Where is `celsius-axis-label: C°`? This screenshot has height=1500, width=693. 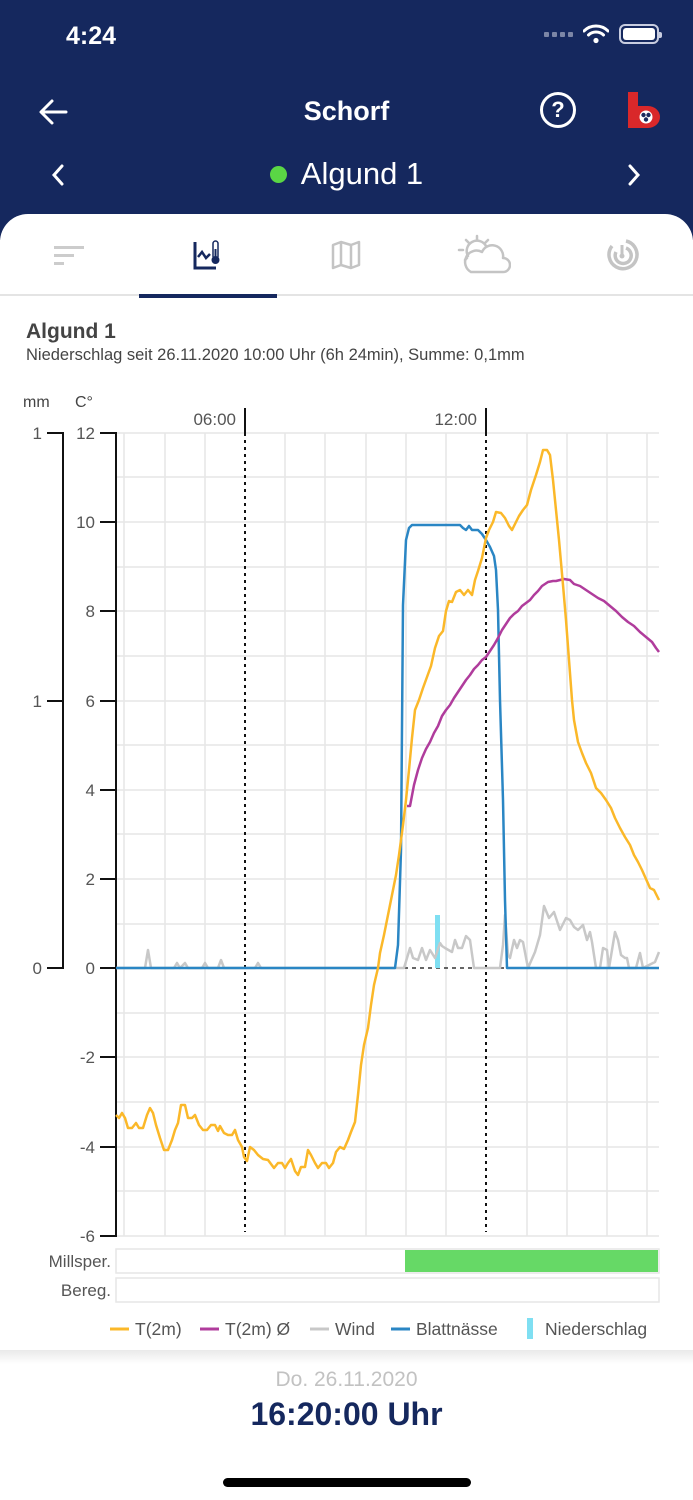 celsius-axis-label: C° is located at coordinates (84, 402).